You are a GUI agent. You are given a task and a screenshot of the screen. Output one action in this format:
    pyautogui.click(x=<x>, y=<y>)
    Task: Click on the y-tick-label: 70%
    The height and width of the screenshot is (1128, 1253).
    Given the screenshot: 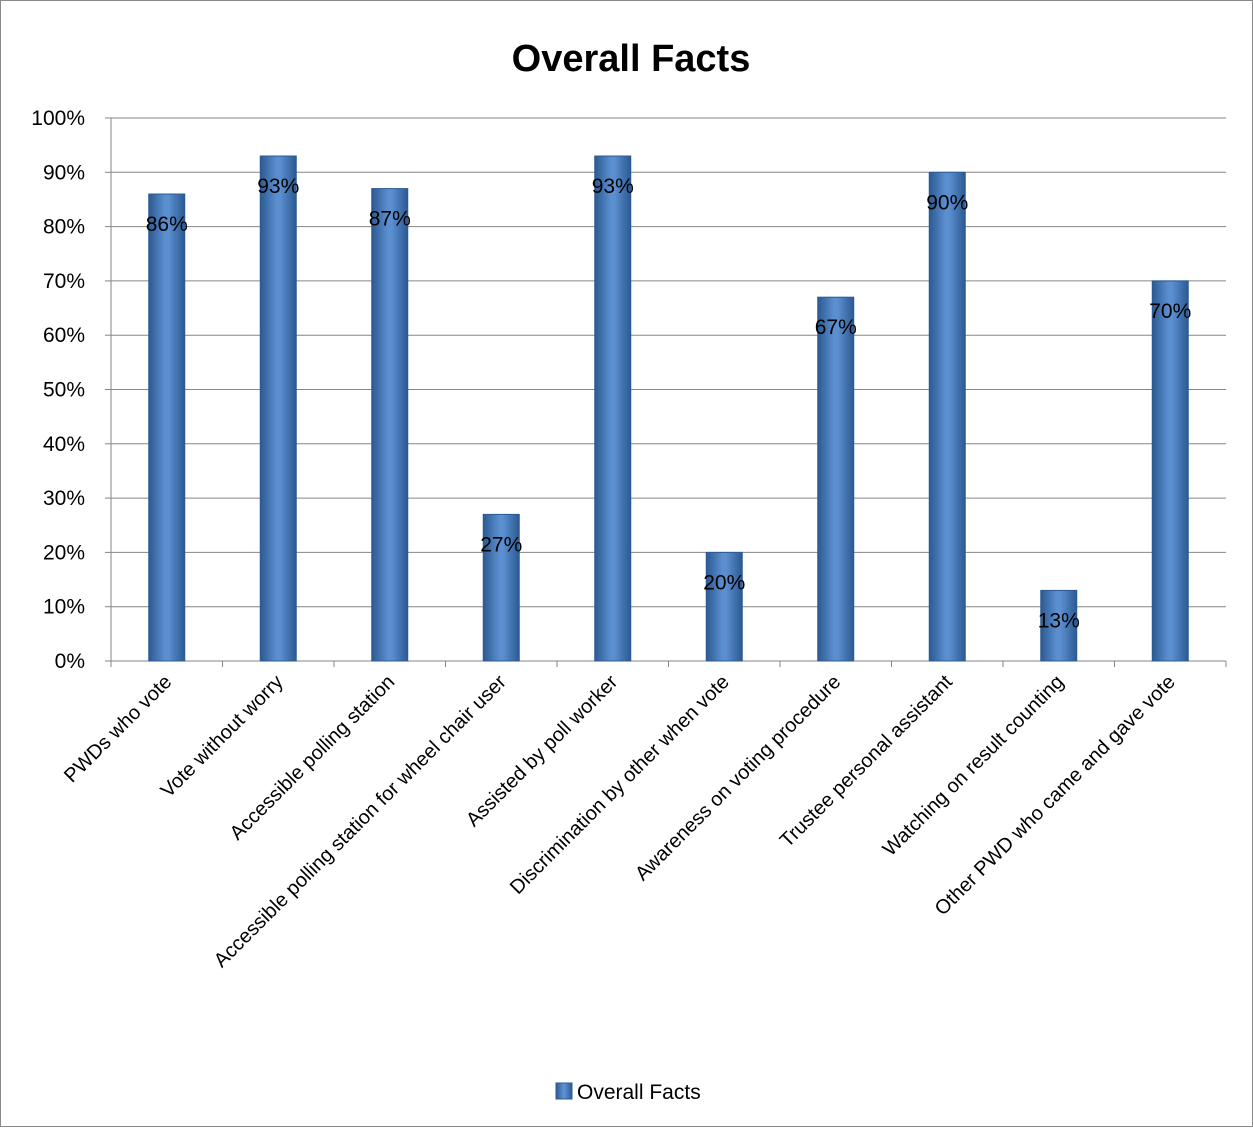 What is the action you would take?
    pyautogui.click(x=64, y=281)
    